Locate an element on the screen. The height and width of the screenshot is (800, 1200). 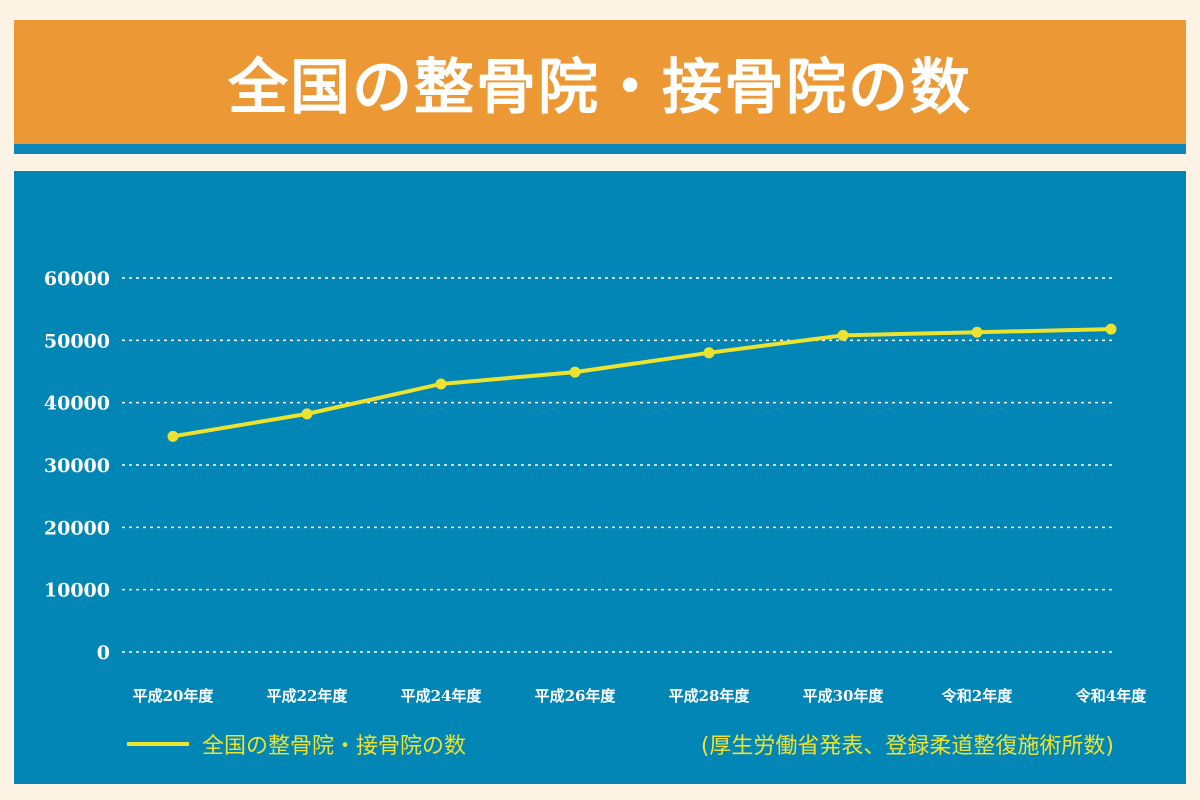
y-tick-label: 0 is located at coordinates (103, 653).